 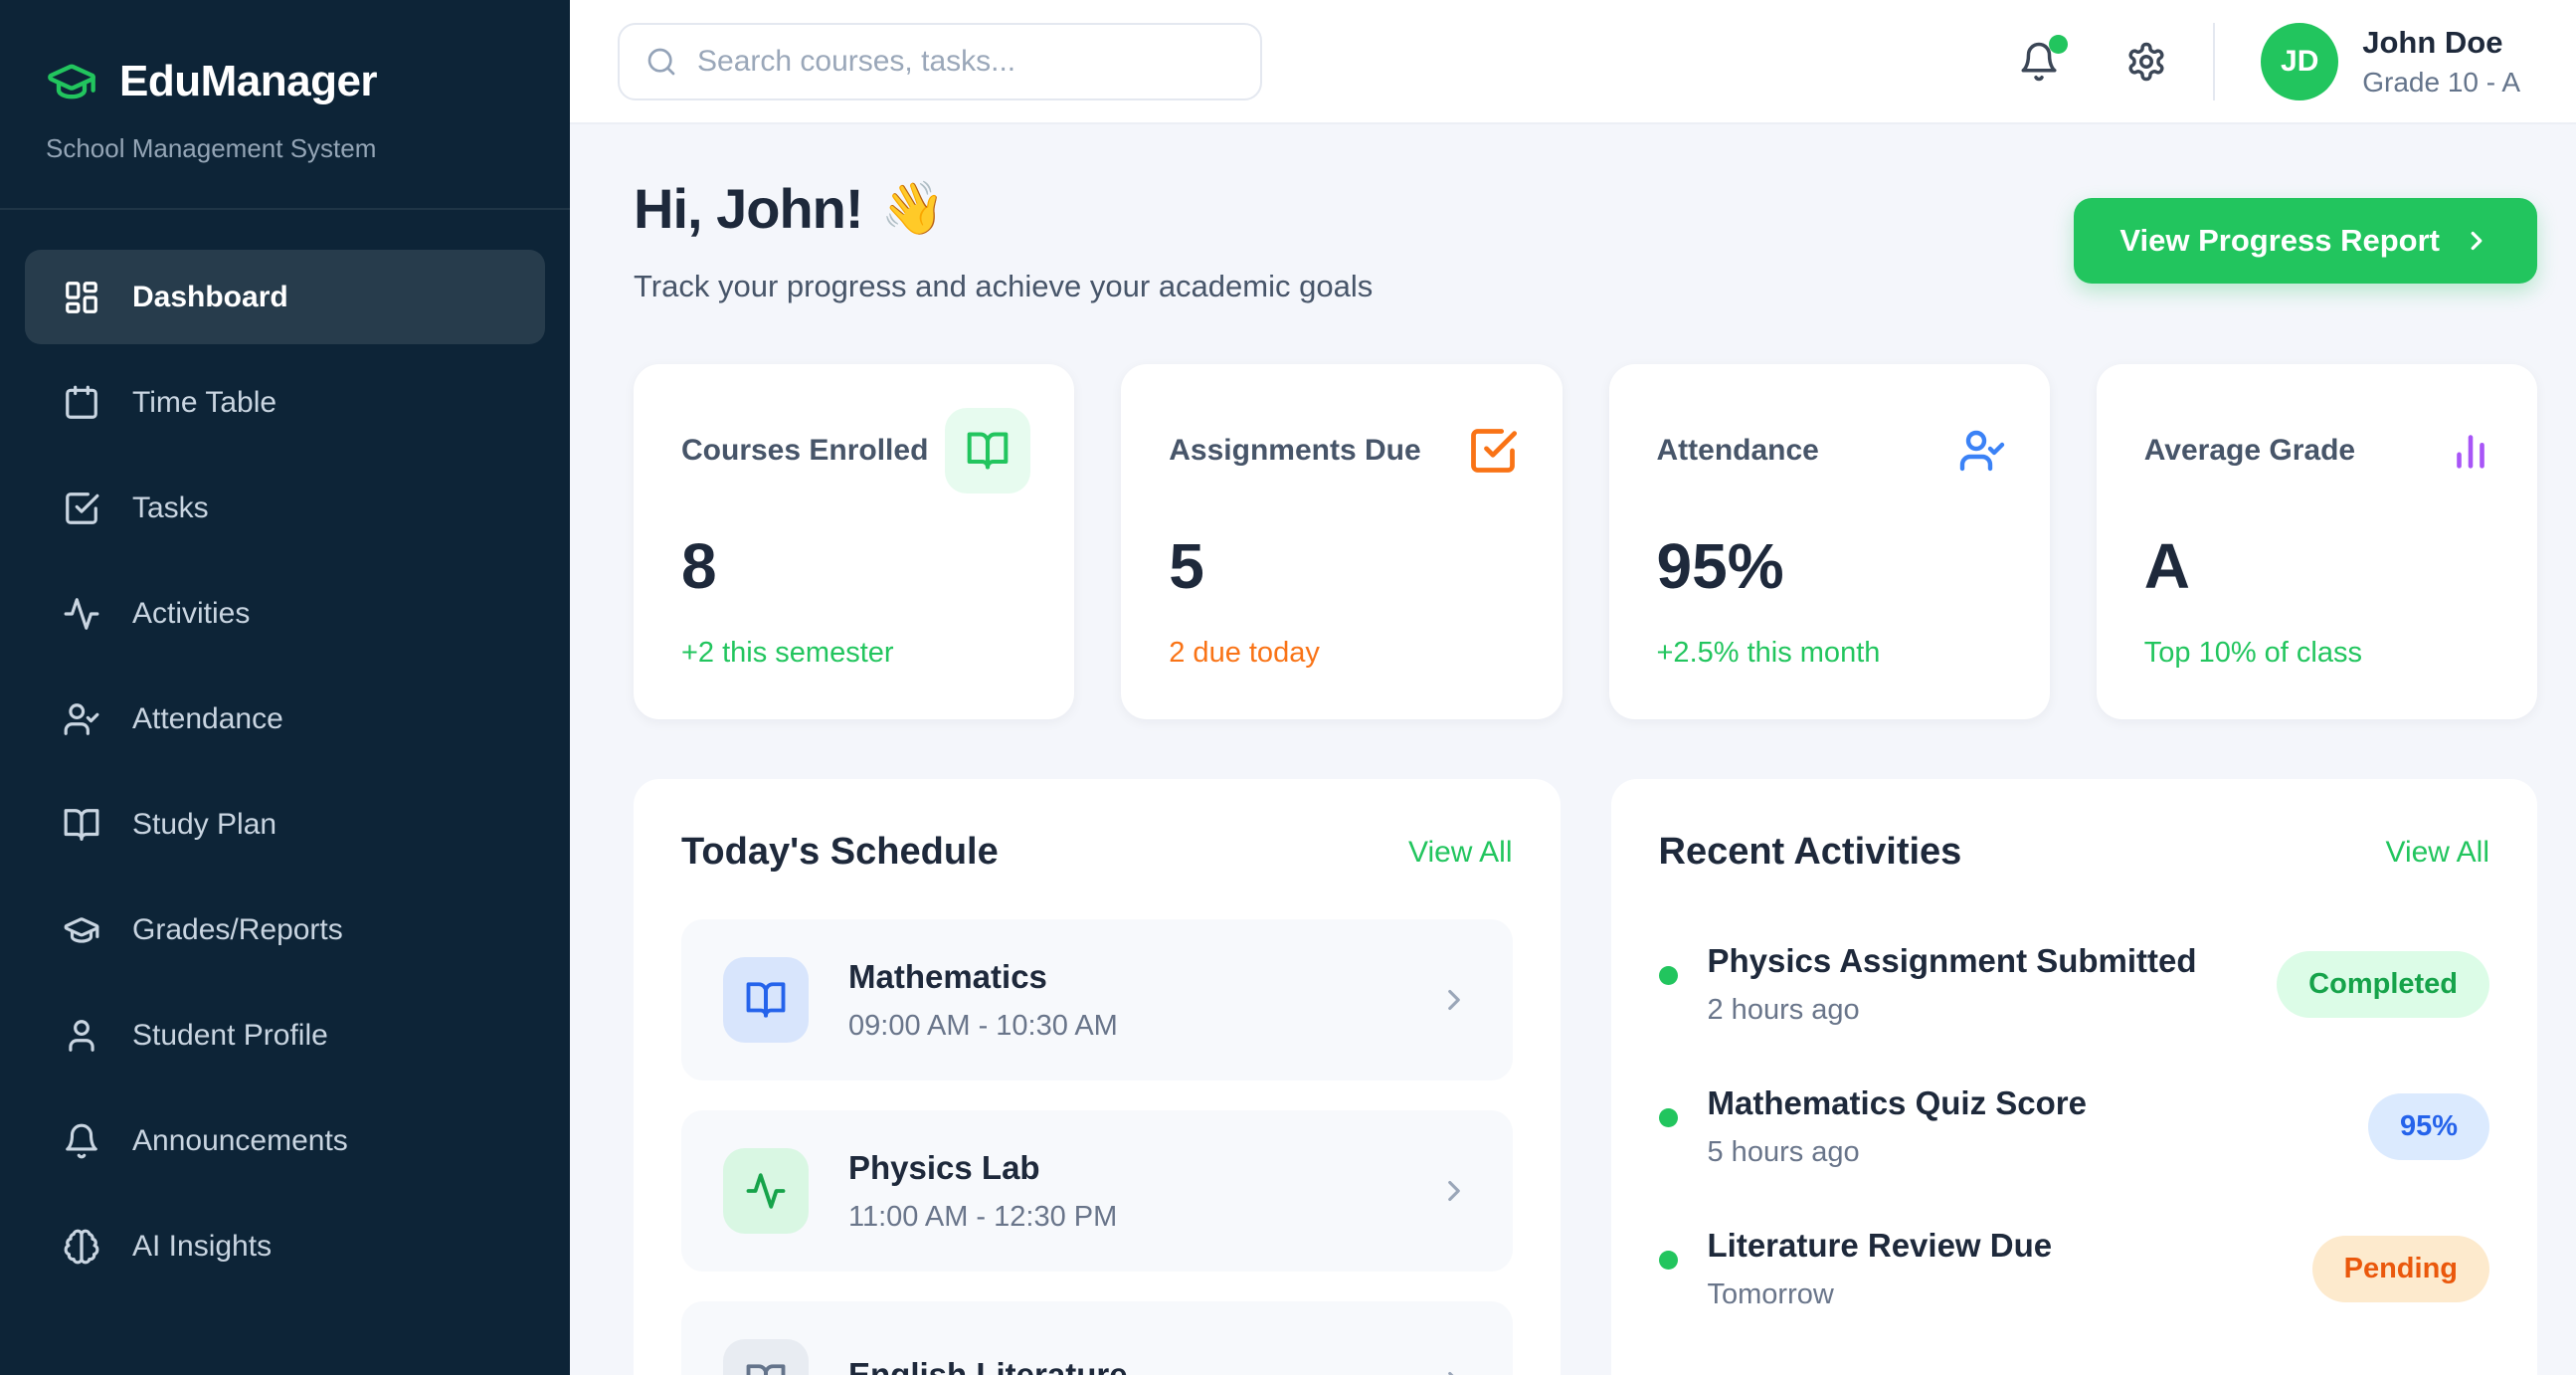 I want to click on cta-label: View Progress Report, so click(x=2279, y=240).